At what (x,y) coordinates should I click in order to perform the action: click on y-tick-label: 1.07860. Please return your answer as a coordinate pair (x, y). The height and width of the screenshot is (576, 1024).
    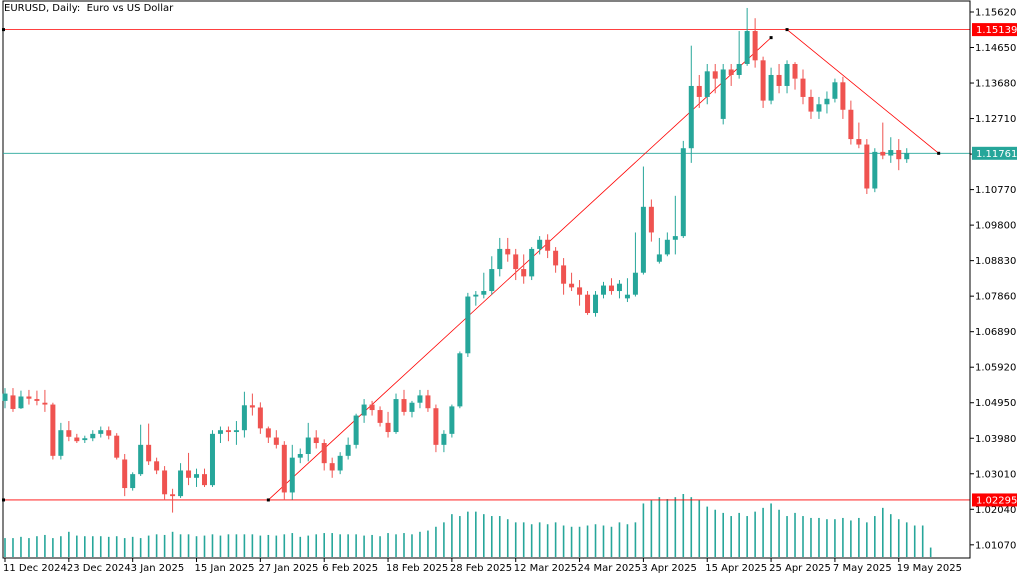
    Looking at the image, I should click on (995, 297).